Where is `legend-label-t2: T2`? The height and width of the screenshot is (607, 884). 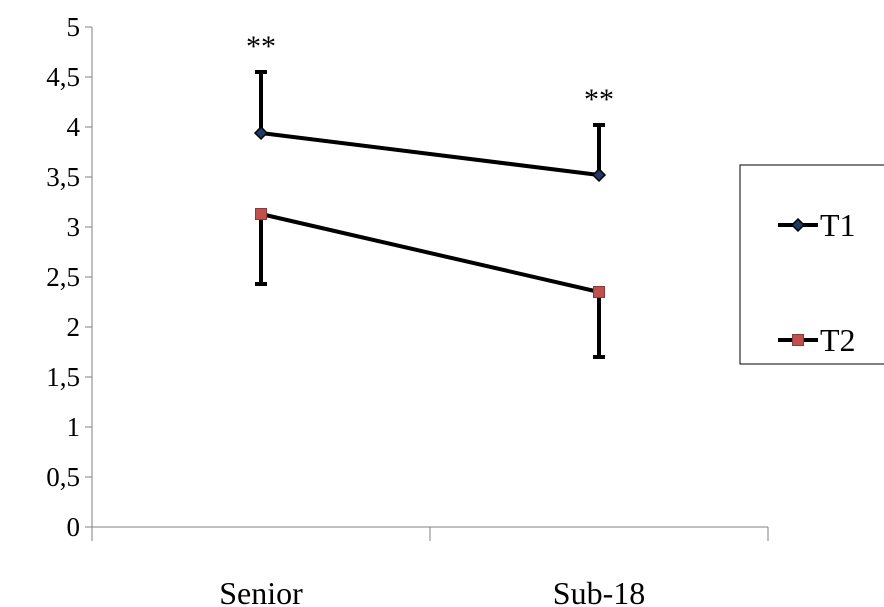
legend-label-t2: T2 is located at coordinates (838, 340).